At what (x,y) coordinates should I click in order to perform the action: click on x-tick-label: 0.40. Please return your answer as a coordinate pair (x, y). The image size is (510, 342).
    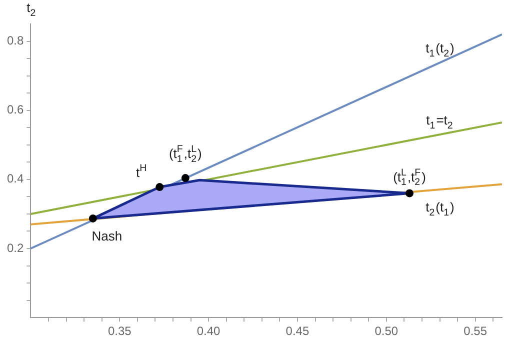
    Looking at the image, I should click on (208, 331).